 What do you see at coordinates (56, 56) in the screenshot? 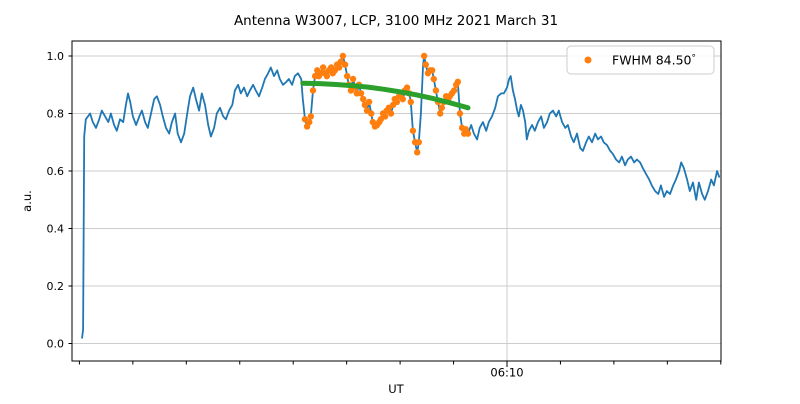
I see `y-tick-label-1.0: 1.0` at bounding box center [56, 56].